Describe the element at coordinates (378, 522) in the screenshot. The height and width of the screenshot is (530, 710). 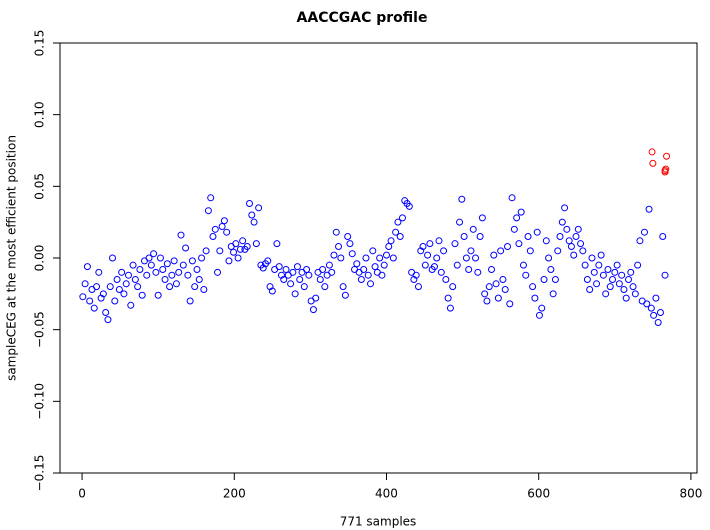
I see `x-axis-label: 771 samples` at that location.